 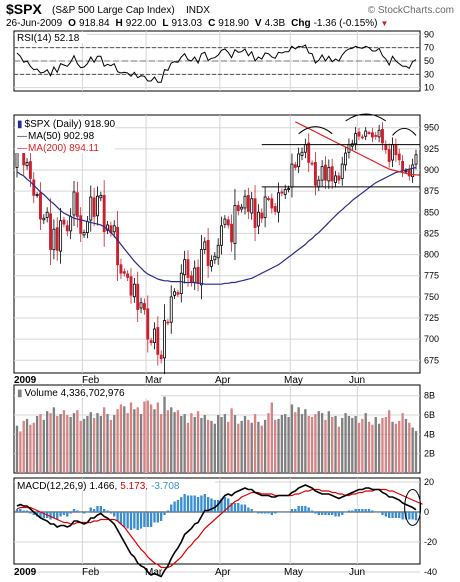 I want to click on low-value: 913.03, so click(x=186, y=23).